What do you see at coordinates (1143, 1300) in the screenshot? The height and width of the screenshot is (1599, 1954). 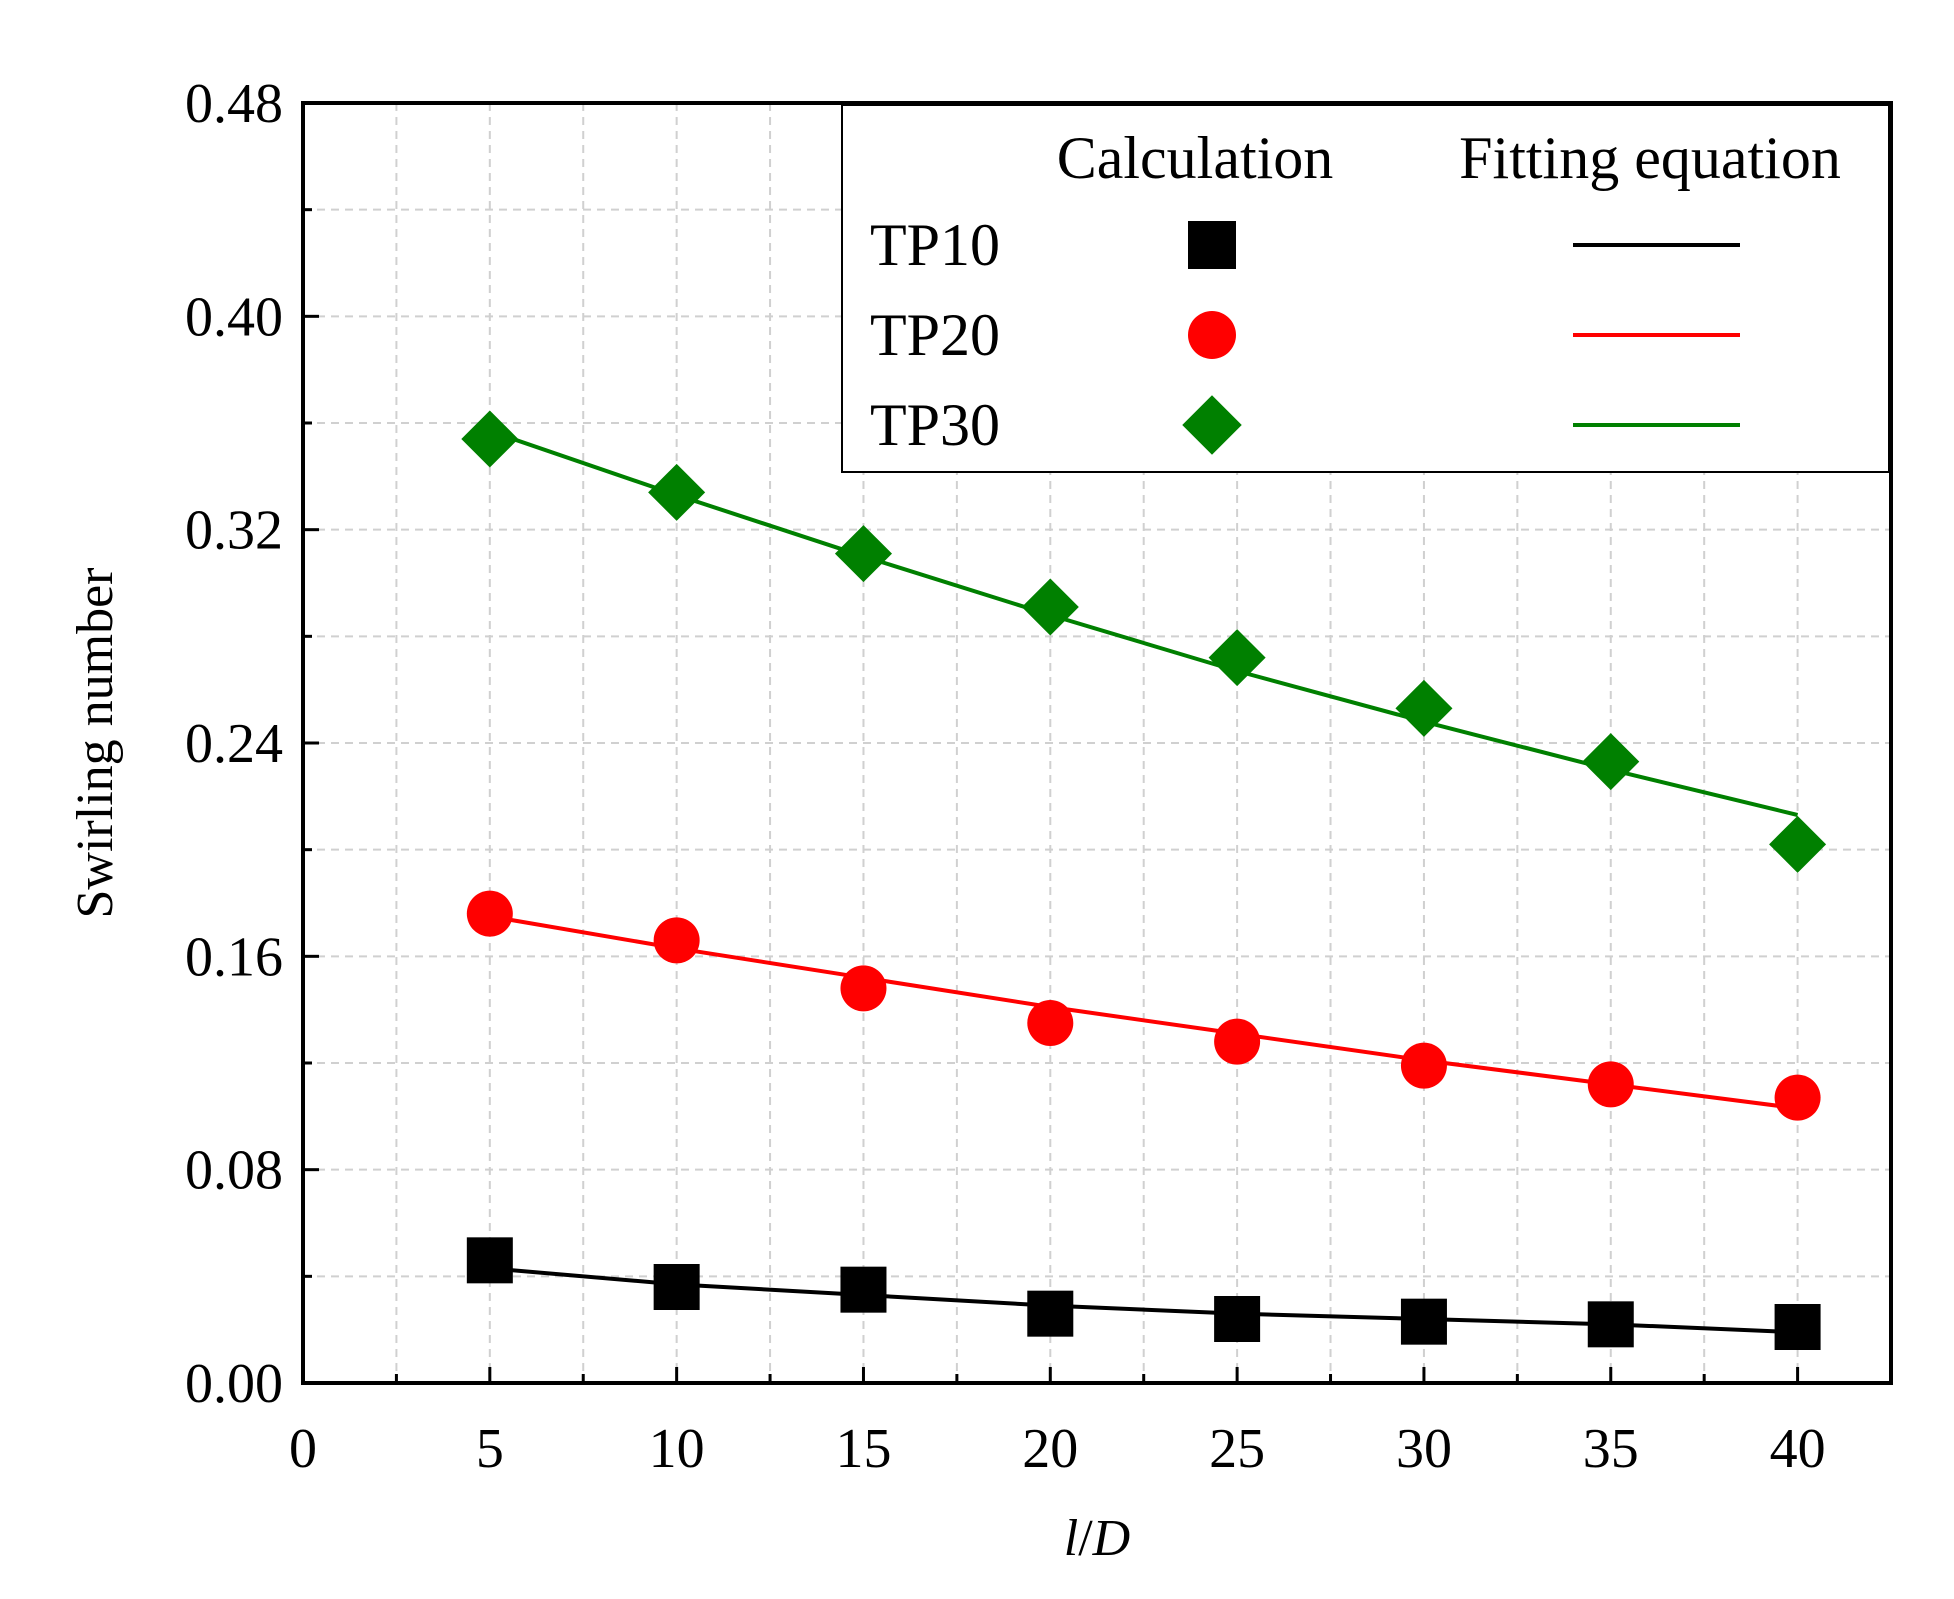 I see `fit-line-tp10` at bounding box center [1143, 1300].